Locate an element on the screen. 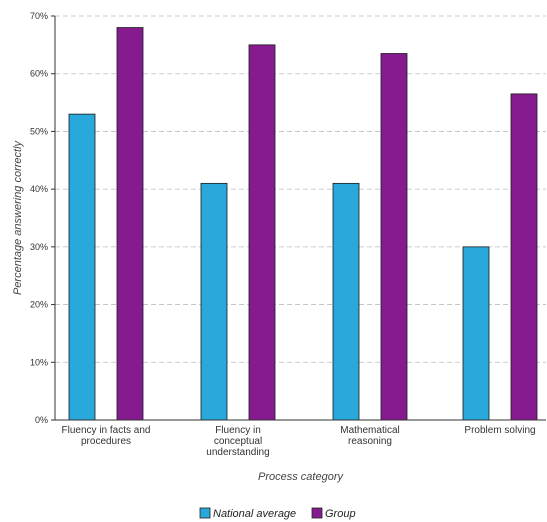 Image resolution: width=547 pixels, height=522 pixels. y-tick-label: 20% is located at coordinates (39, 305).